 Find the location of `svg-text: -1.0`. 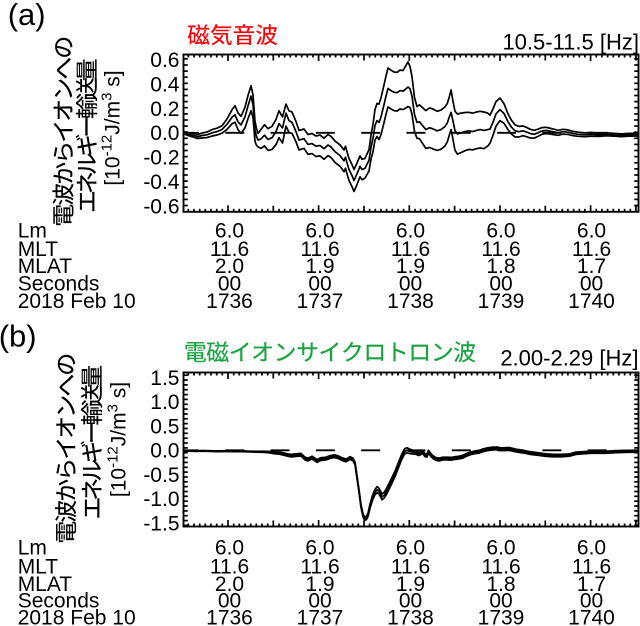

svg-text: -1.0 is located at coordinates (161, 499).